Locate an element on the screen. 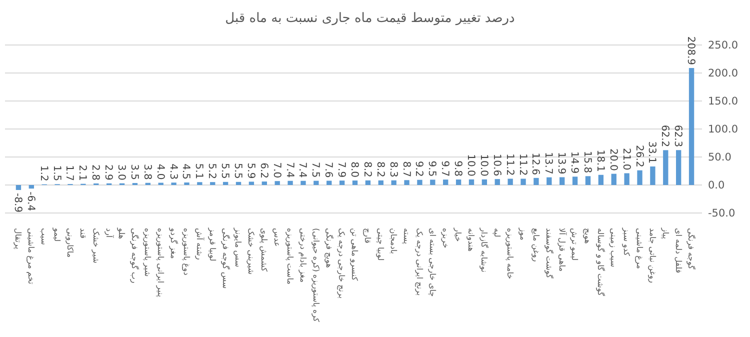 The width and height of the screenshot is (750, 337). data-label: 1.5 is located at coordinates (56, 173).